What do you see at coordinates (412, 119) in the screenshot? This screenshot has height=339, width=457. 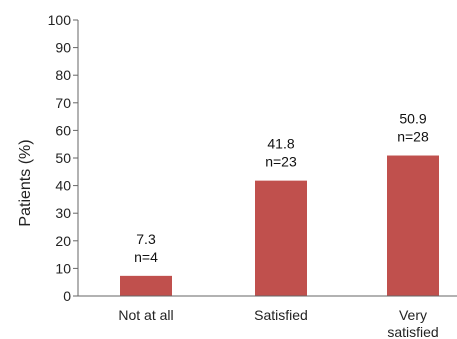 I see `data-label: 50.9` at bounding box center [412, 119].